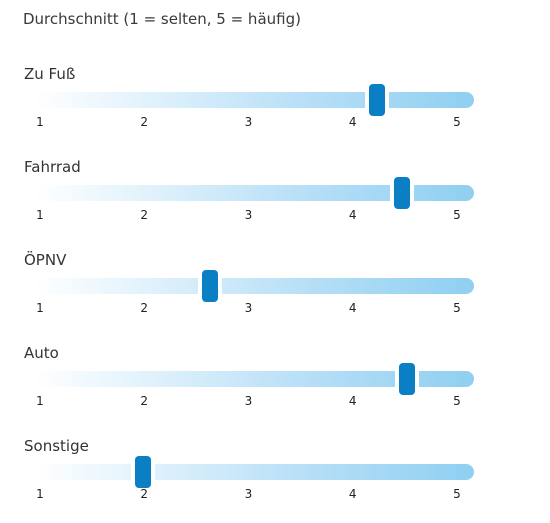 The width and height of the screenshot is (550, 523). What do you see at coordinates (41, 353) in the screenshot?
I see `slider-label: Auto` at bounding box center [41, 353].